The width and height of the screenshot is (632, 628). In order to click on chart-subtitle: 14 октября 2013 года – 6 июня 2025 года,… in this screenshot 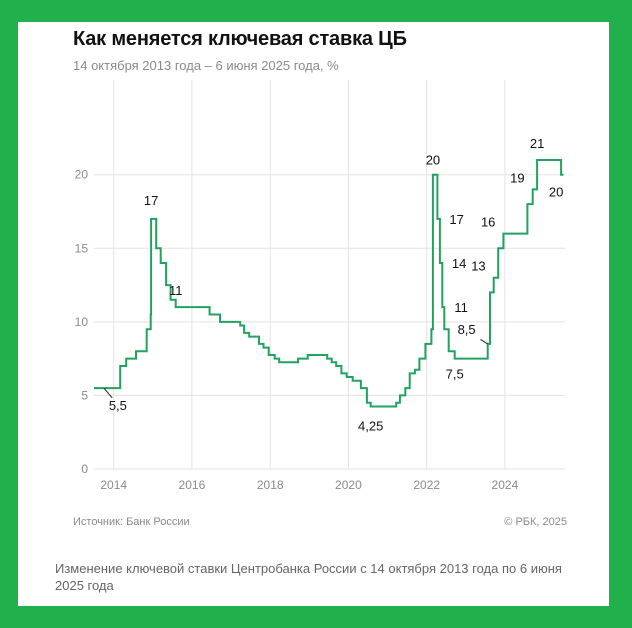, I will do `click(206, 65)`.